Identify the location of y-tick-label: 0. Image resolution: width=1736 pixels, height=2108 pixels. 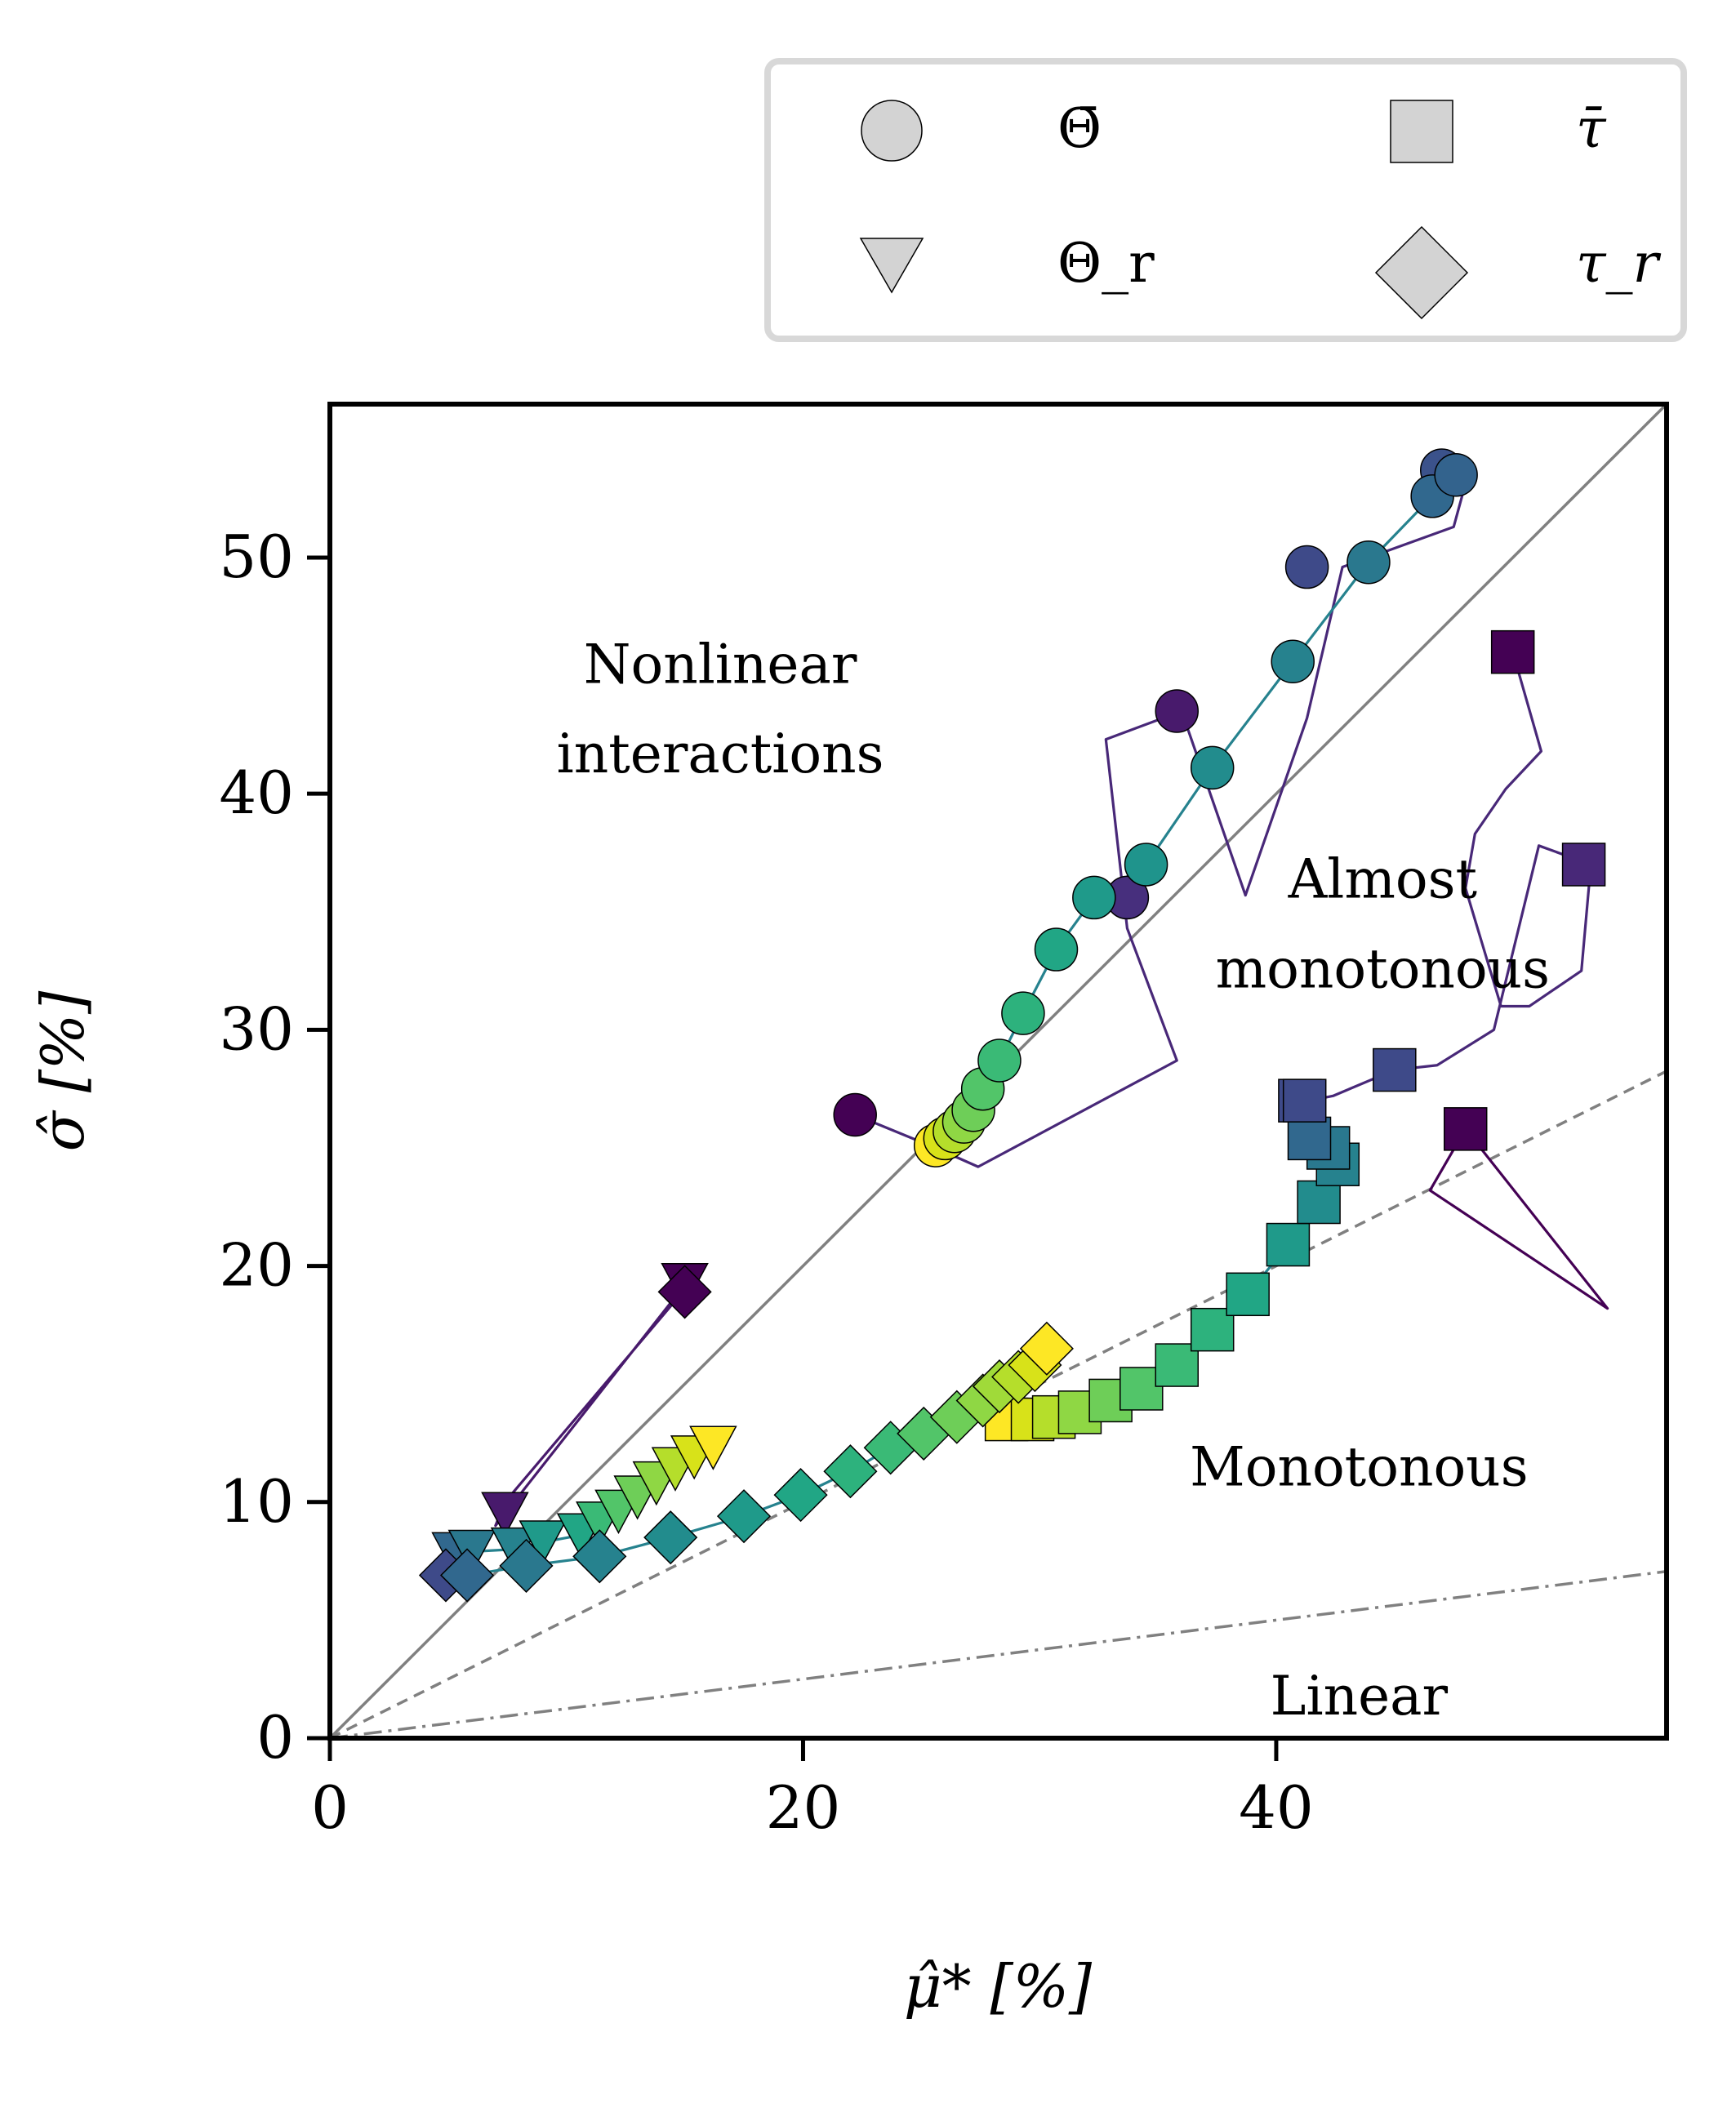
(275, 1737).